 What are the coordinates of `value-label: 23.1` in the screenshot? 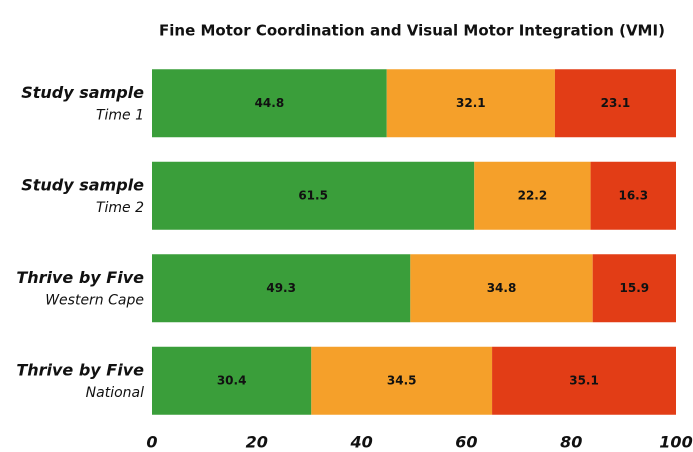 It's located at (616, 103).